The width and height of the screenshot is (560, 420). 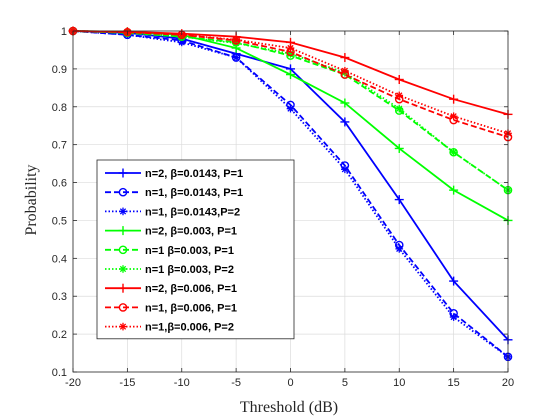 I want to click on legend-entry: n=2, β=0.003, P=1, so click(x=171, y=232).